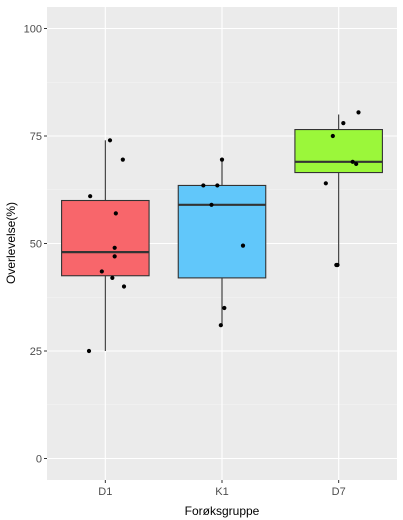  I want to click on x-axis: D1 K1 D7, so click(222, 489).